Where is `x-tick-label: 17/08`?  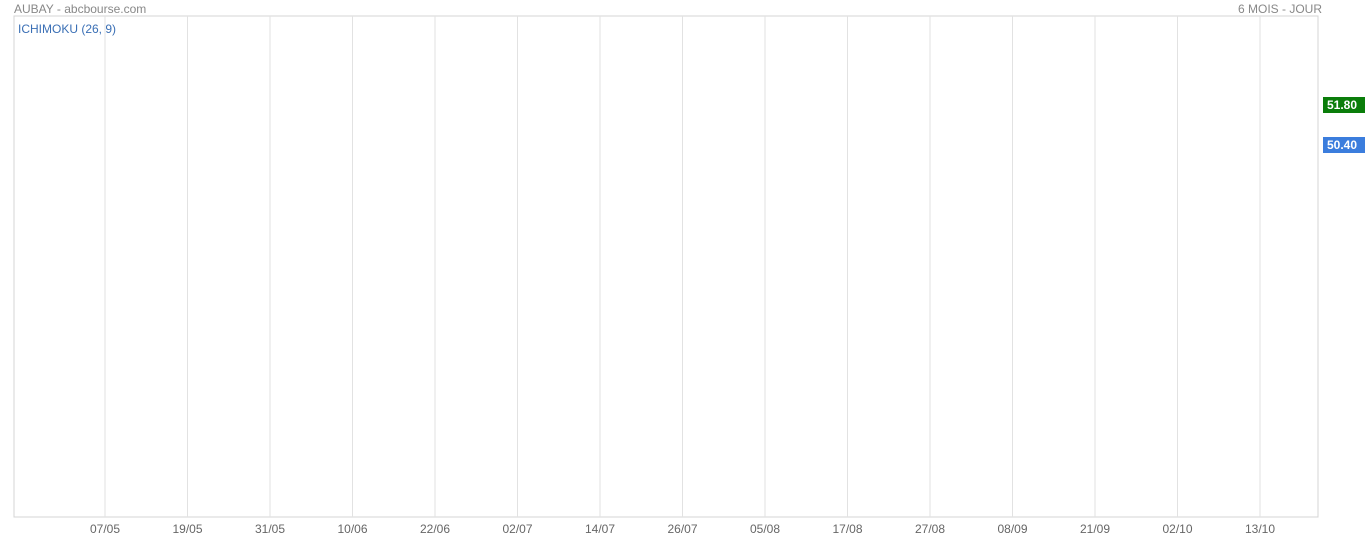 x-tick-label: 17/08 is located at coordinates (847, 529).